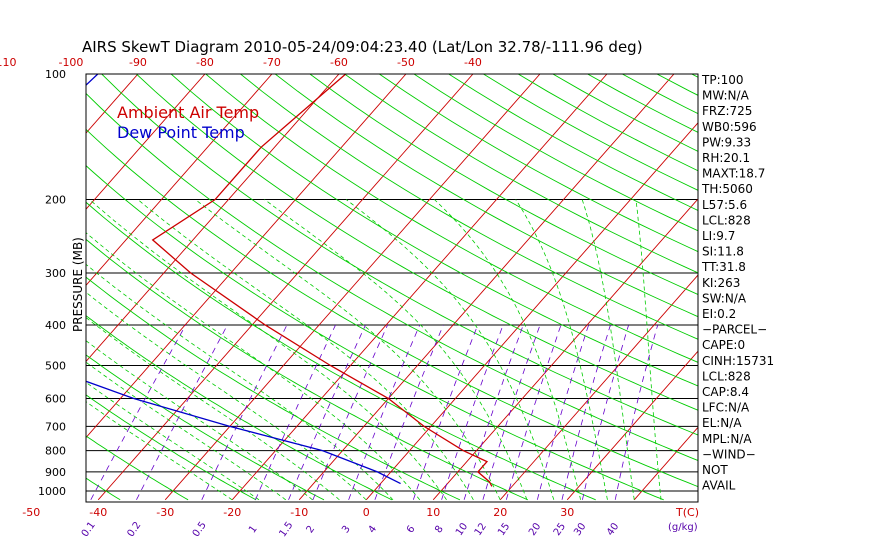 The image size is (870, 560). Describe the element at coordinates (719, 486) in the screenshot. I see `stability-index-item: AVAIL` at that location.